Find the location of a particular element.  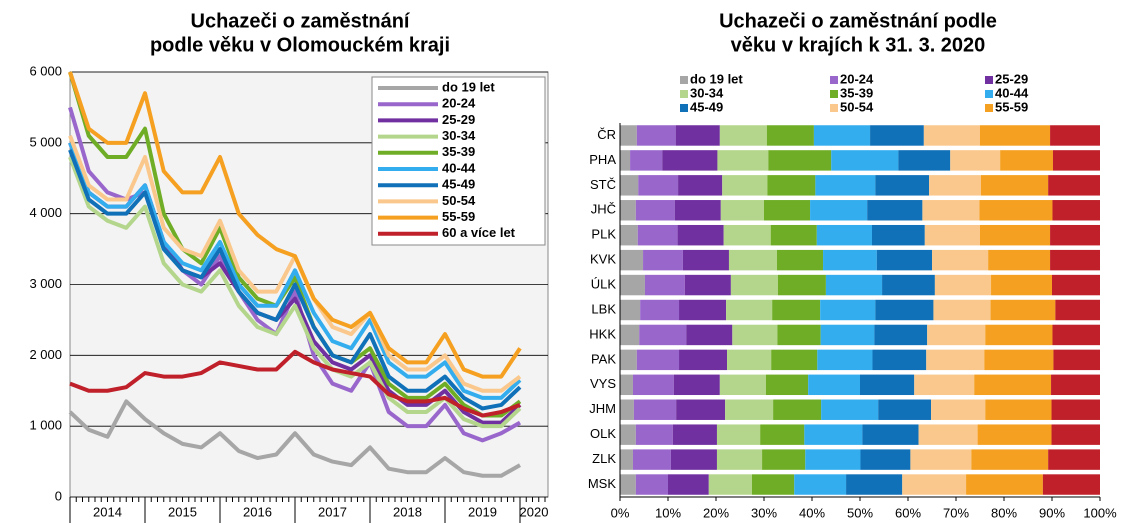

legend-label: 45-49 is located at coordinates (458, 184).